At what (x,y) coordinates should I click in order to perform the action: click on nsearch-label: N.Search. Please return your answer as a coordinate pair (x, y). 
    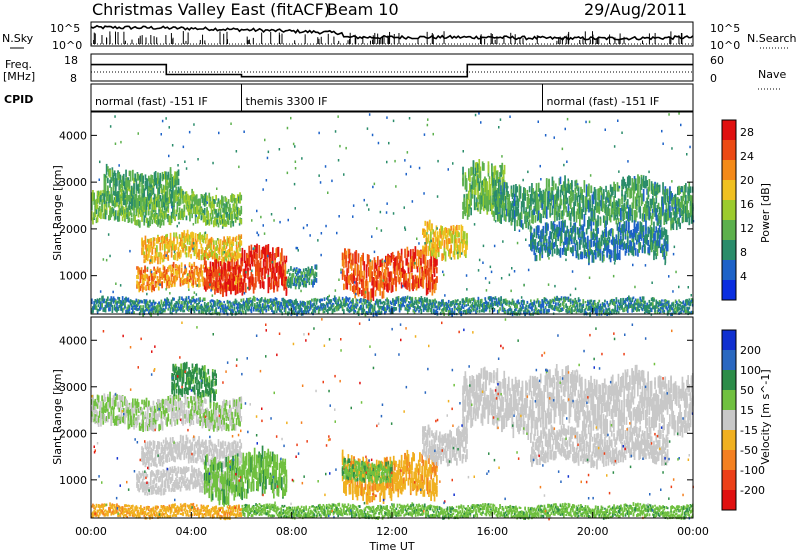
    Looking at the image, I should click on (772, 38).